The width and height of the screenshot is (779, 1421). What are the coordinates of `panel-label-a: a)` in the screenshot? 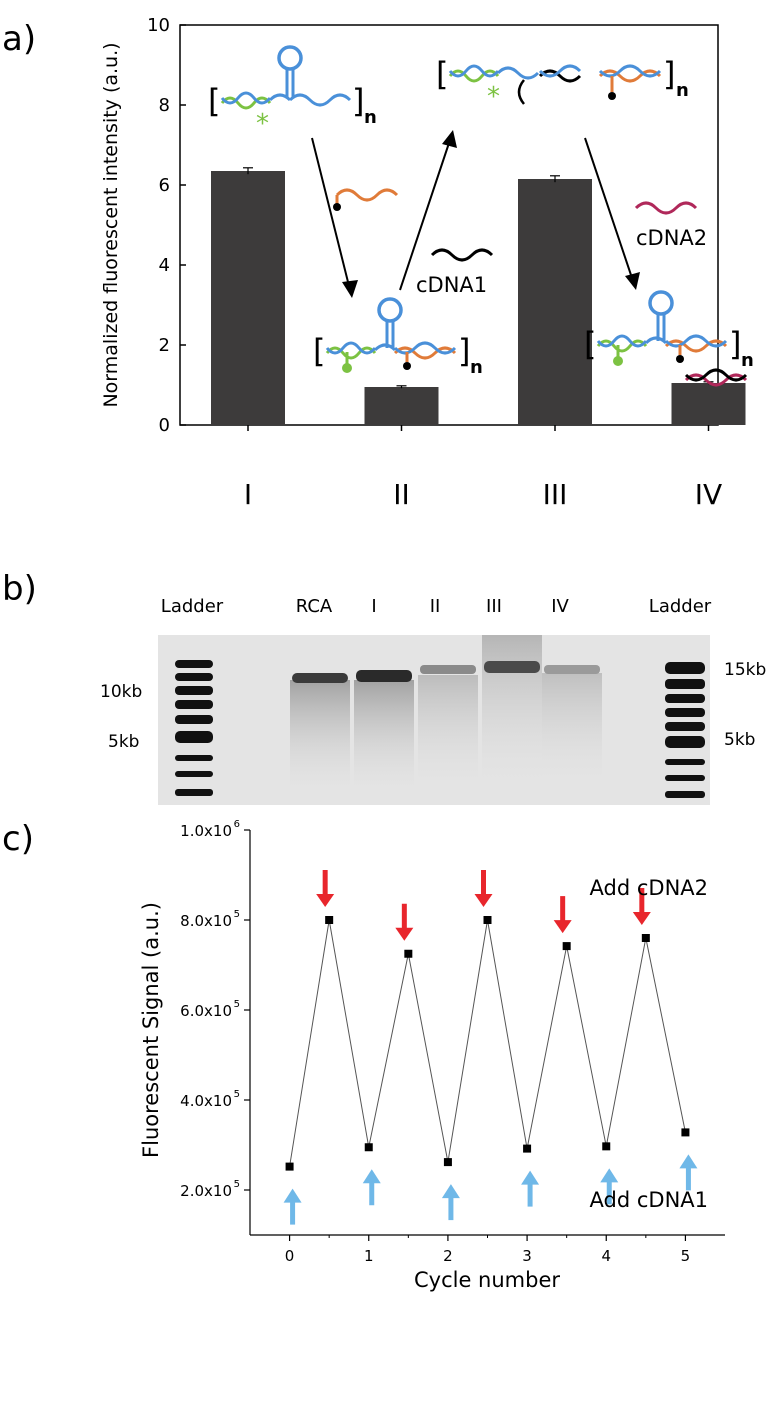 It's located at (19, 39).